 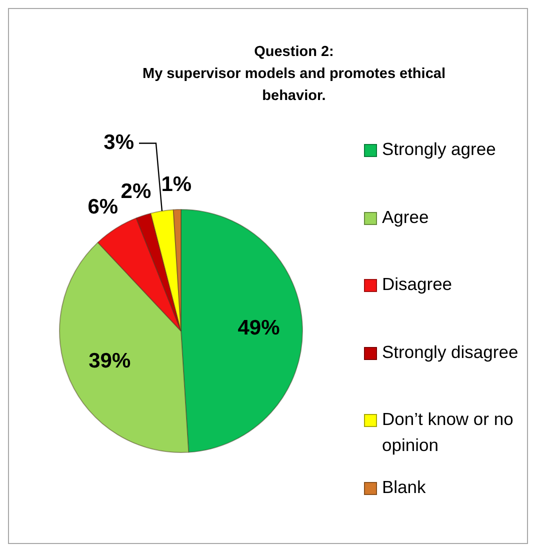 I want to click on legend-label: Don’t know or no opinion, so click(x=448, y=432).